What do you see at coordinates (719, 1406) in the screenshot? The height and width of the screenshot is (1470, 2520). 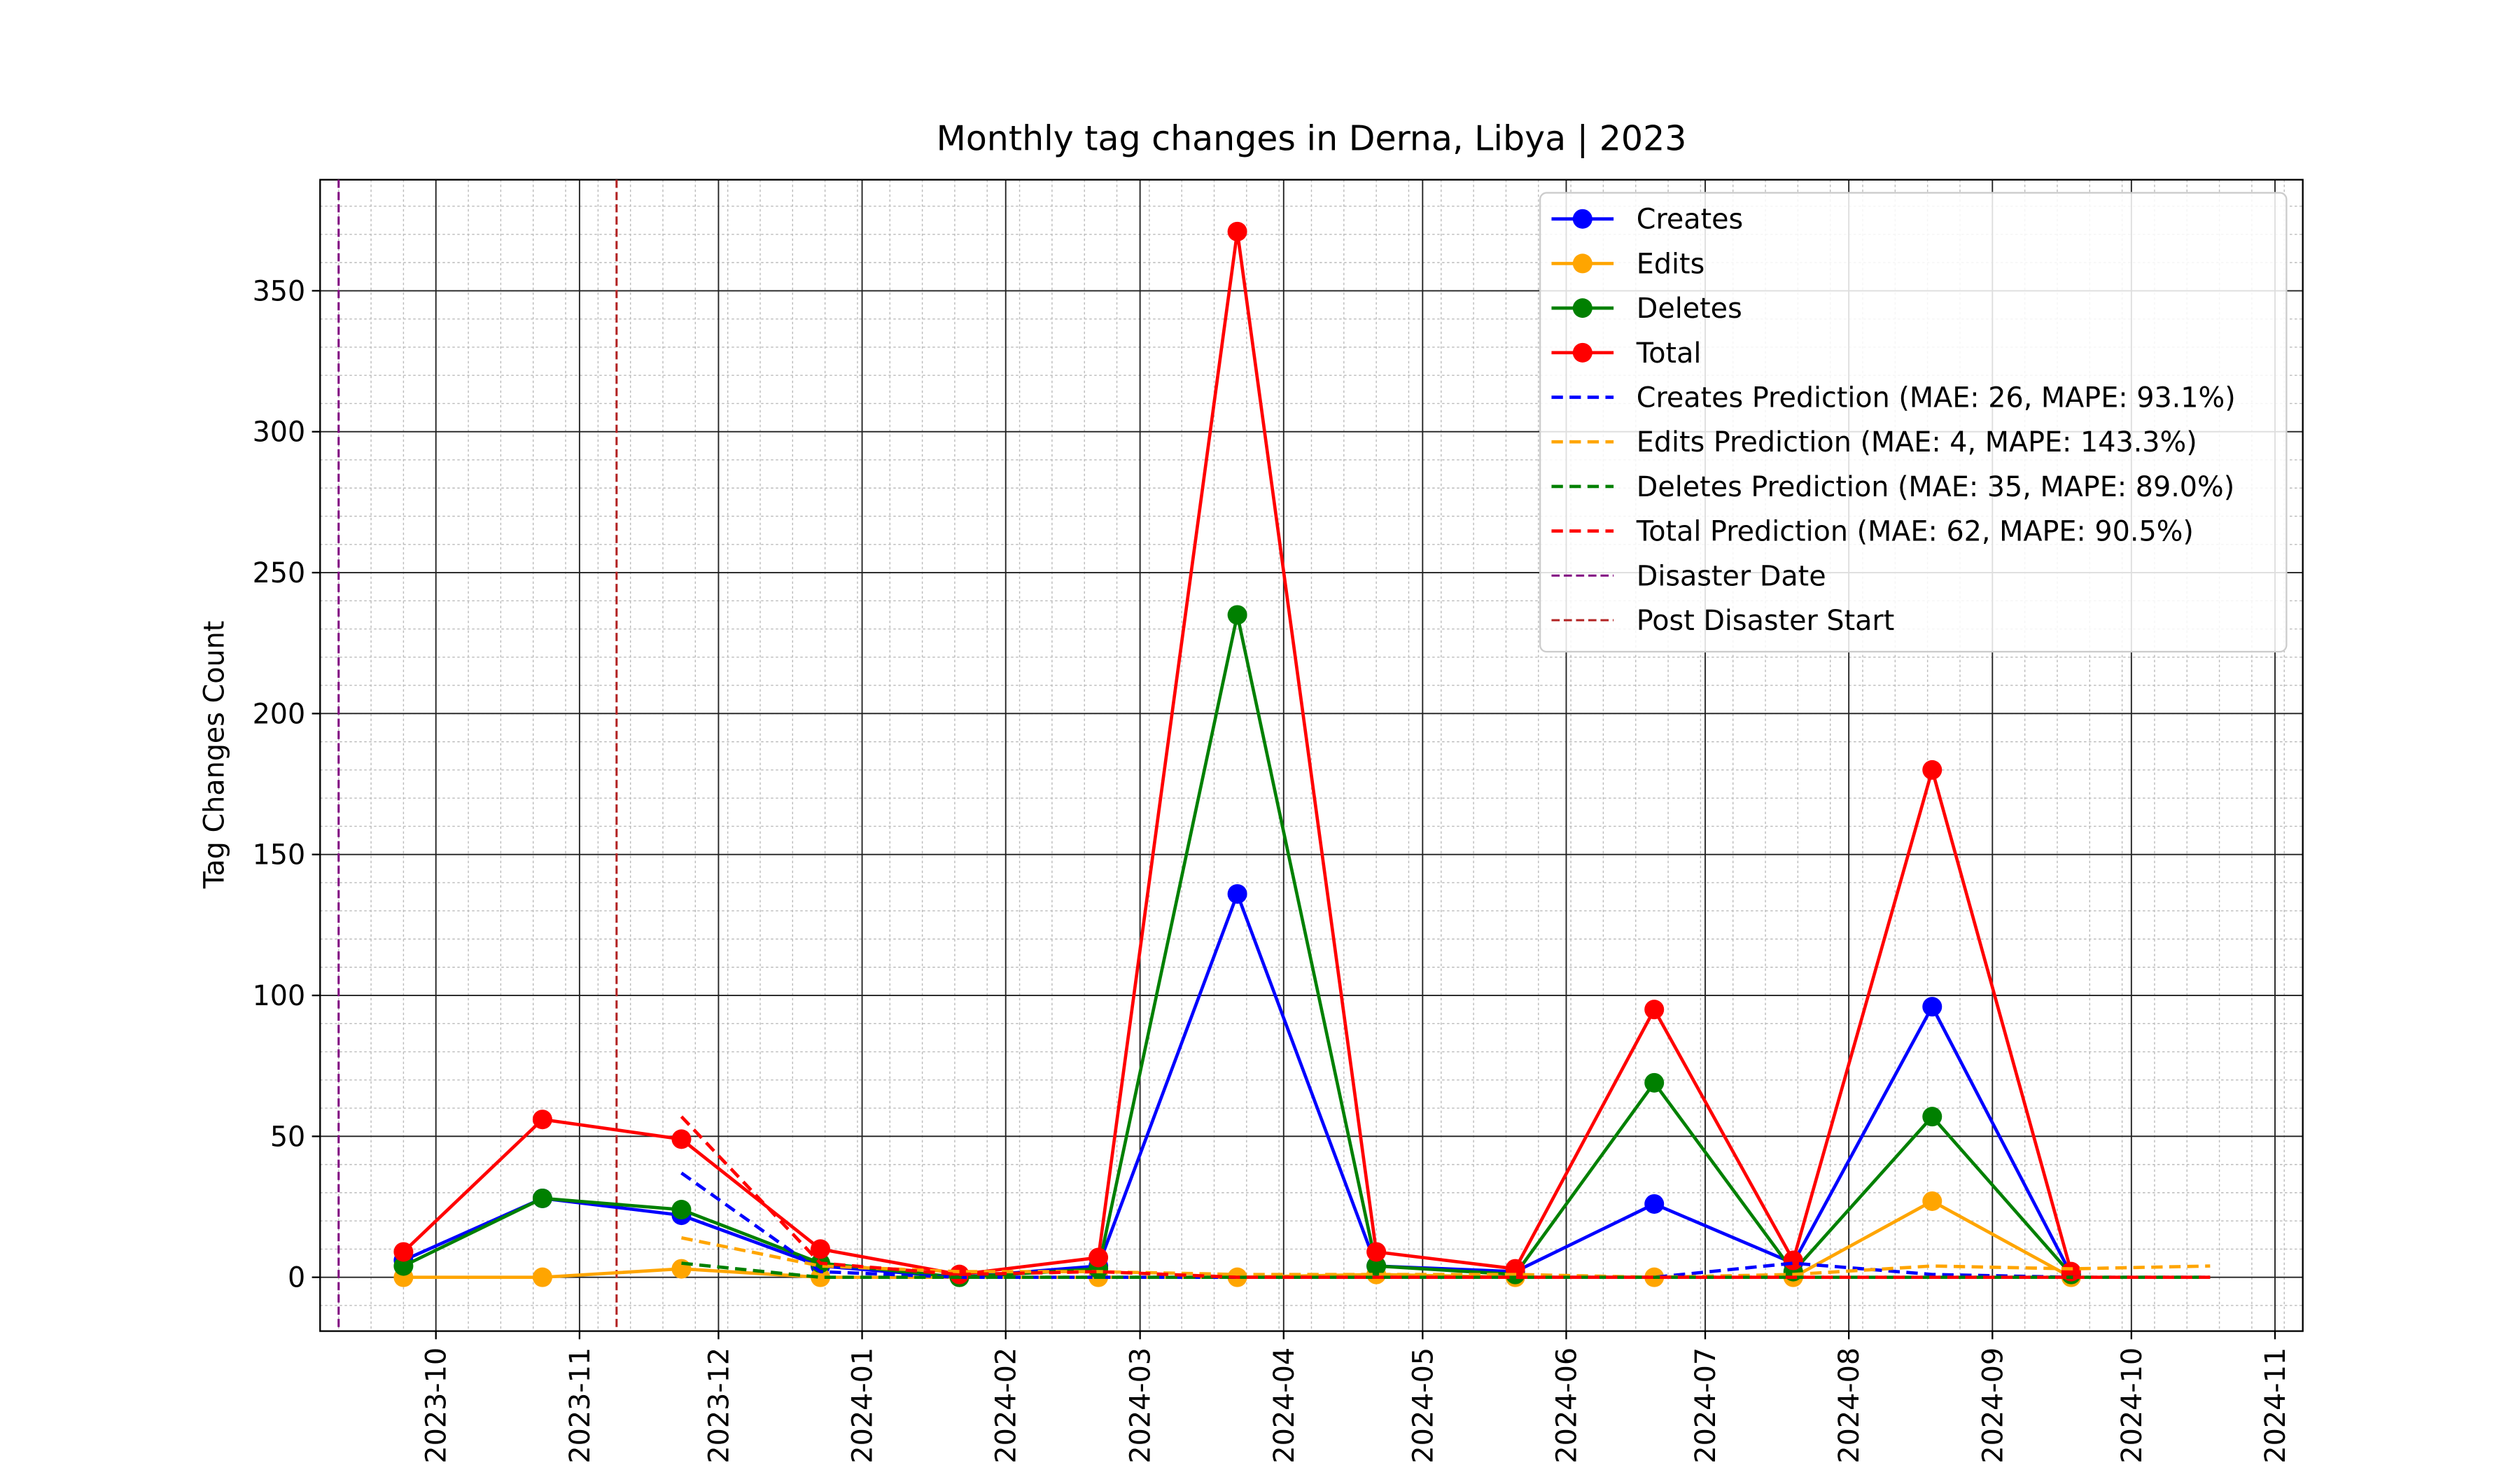 I see `x-tick-label: 2023-12` at bounding box center [719, 1406].